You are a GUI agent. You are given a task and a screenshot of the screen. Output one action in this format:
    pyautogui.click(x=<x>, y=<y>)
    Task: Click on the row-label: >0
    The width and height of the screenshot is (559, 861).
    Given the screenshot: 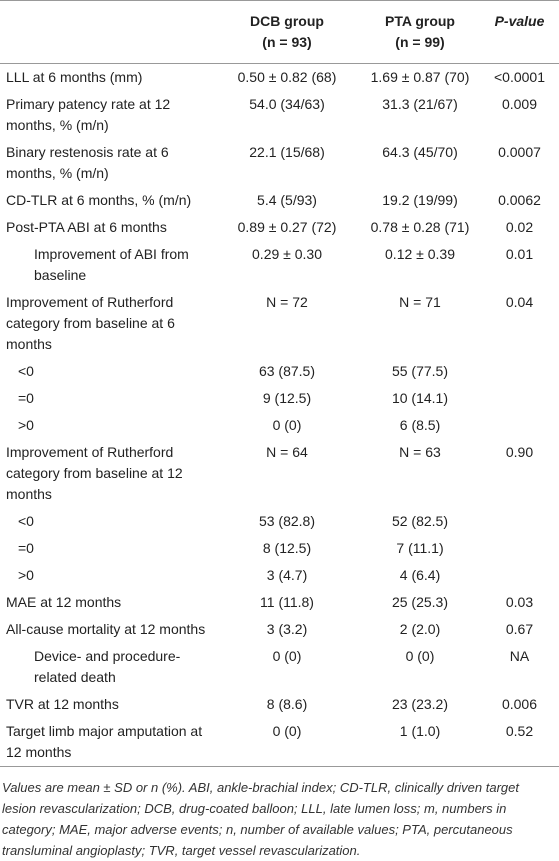 What is the action you would take?
    pyautogui.click(x=26, y=575)
    